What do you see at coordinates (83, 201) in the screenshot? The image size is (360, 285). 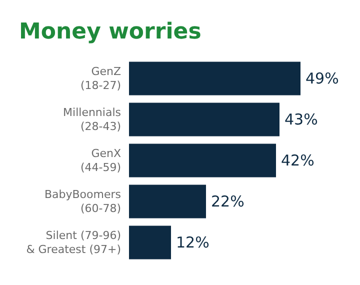 I see `y-tick-label: BabyBoomers (60-78)` at bounding box center [83, 201].